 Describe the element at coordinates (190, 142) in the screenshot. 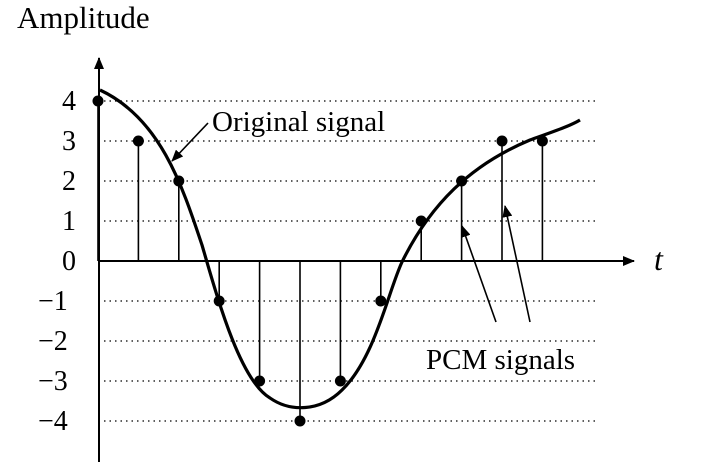

I see `original-signal-arrow` at that location.